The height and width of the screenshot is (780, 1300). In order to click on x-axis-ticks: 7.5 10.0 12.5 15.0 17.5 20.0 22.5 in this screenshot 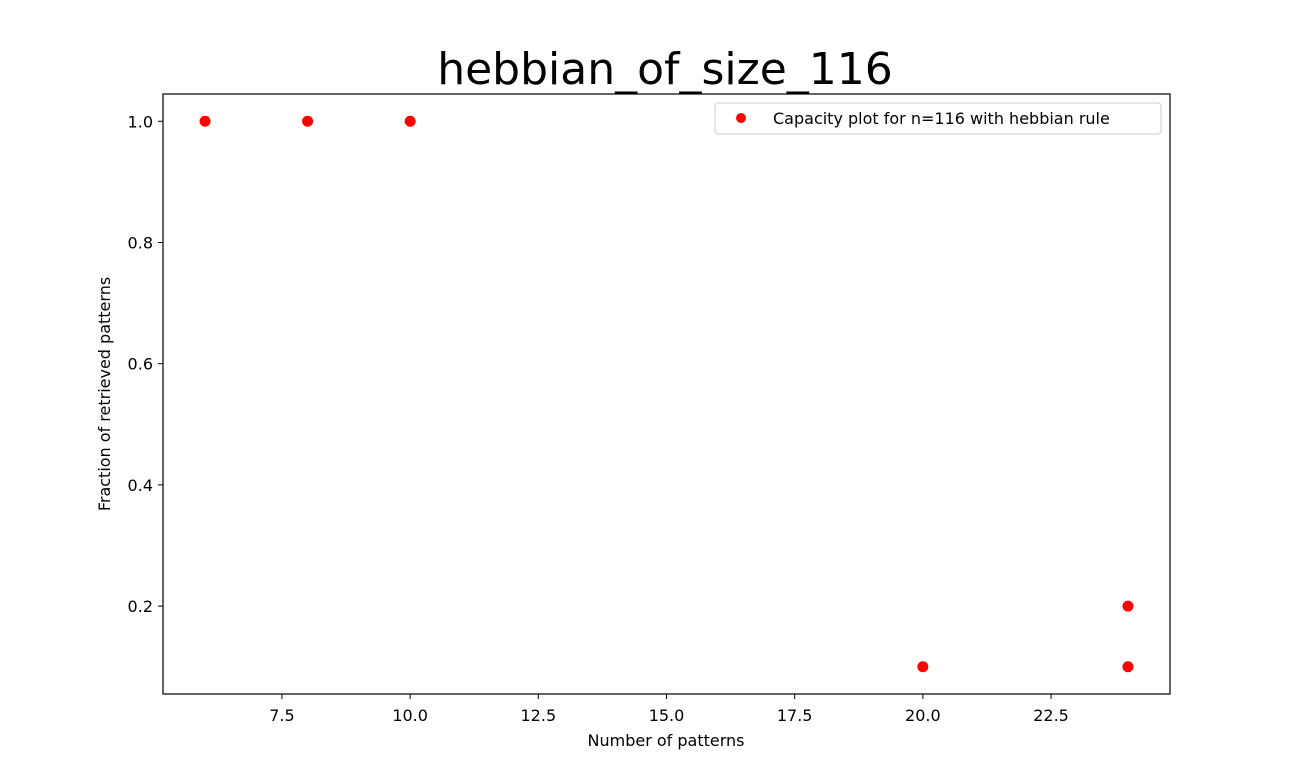, I will do `click(669, 709)`.